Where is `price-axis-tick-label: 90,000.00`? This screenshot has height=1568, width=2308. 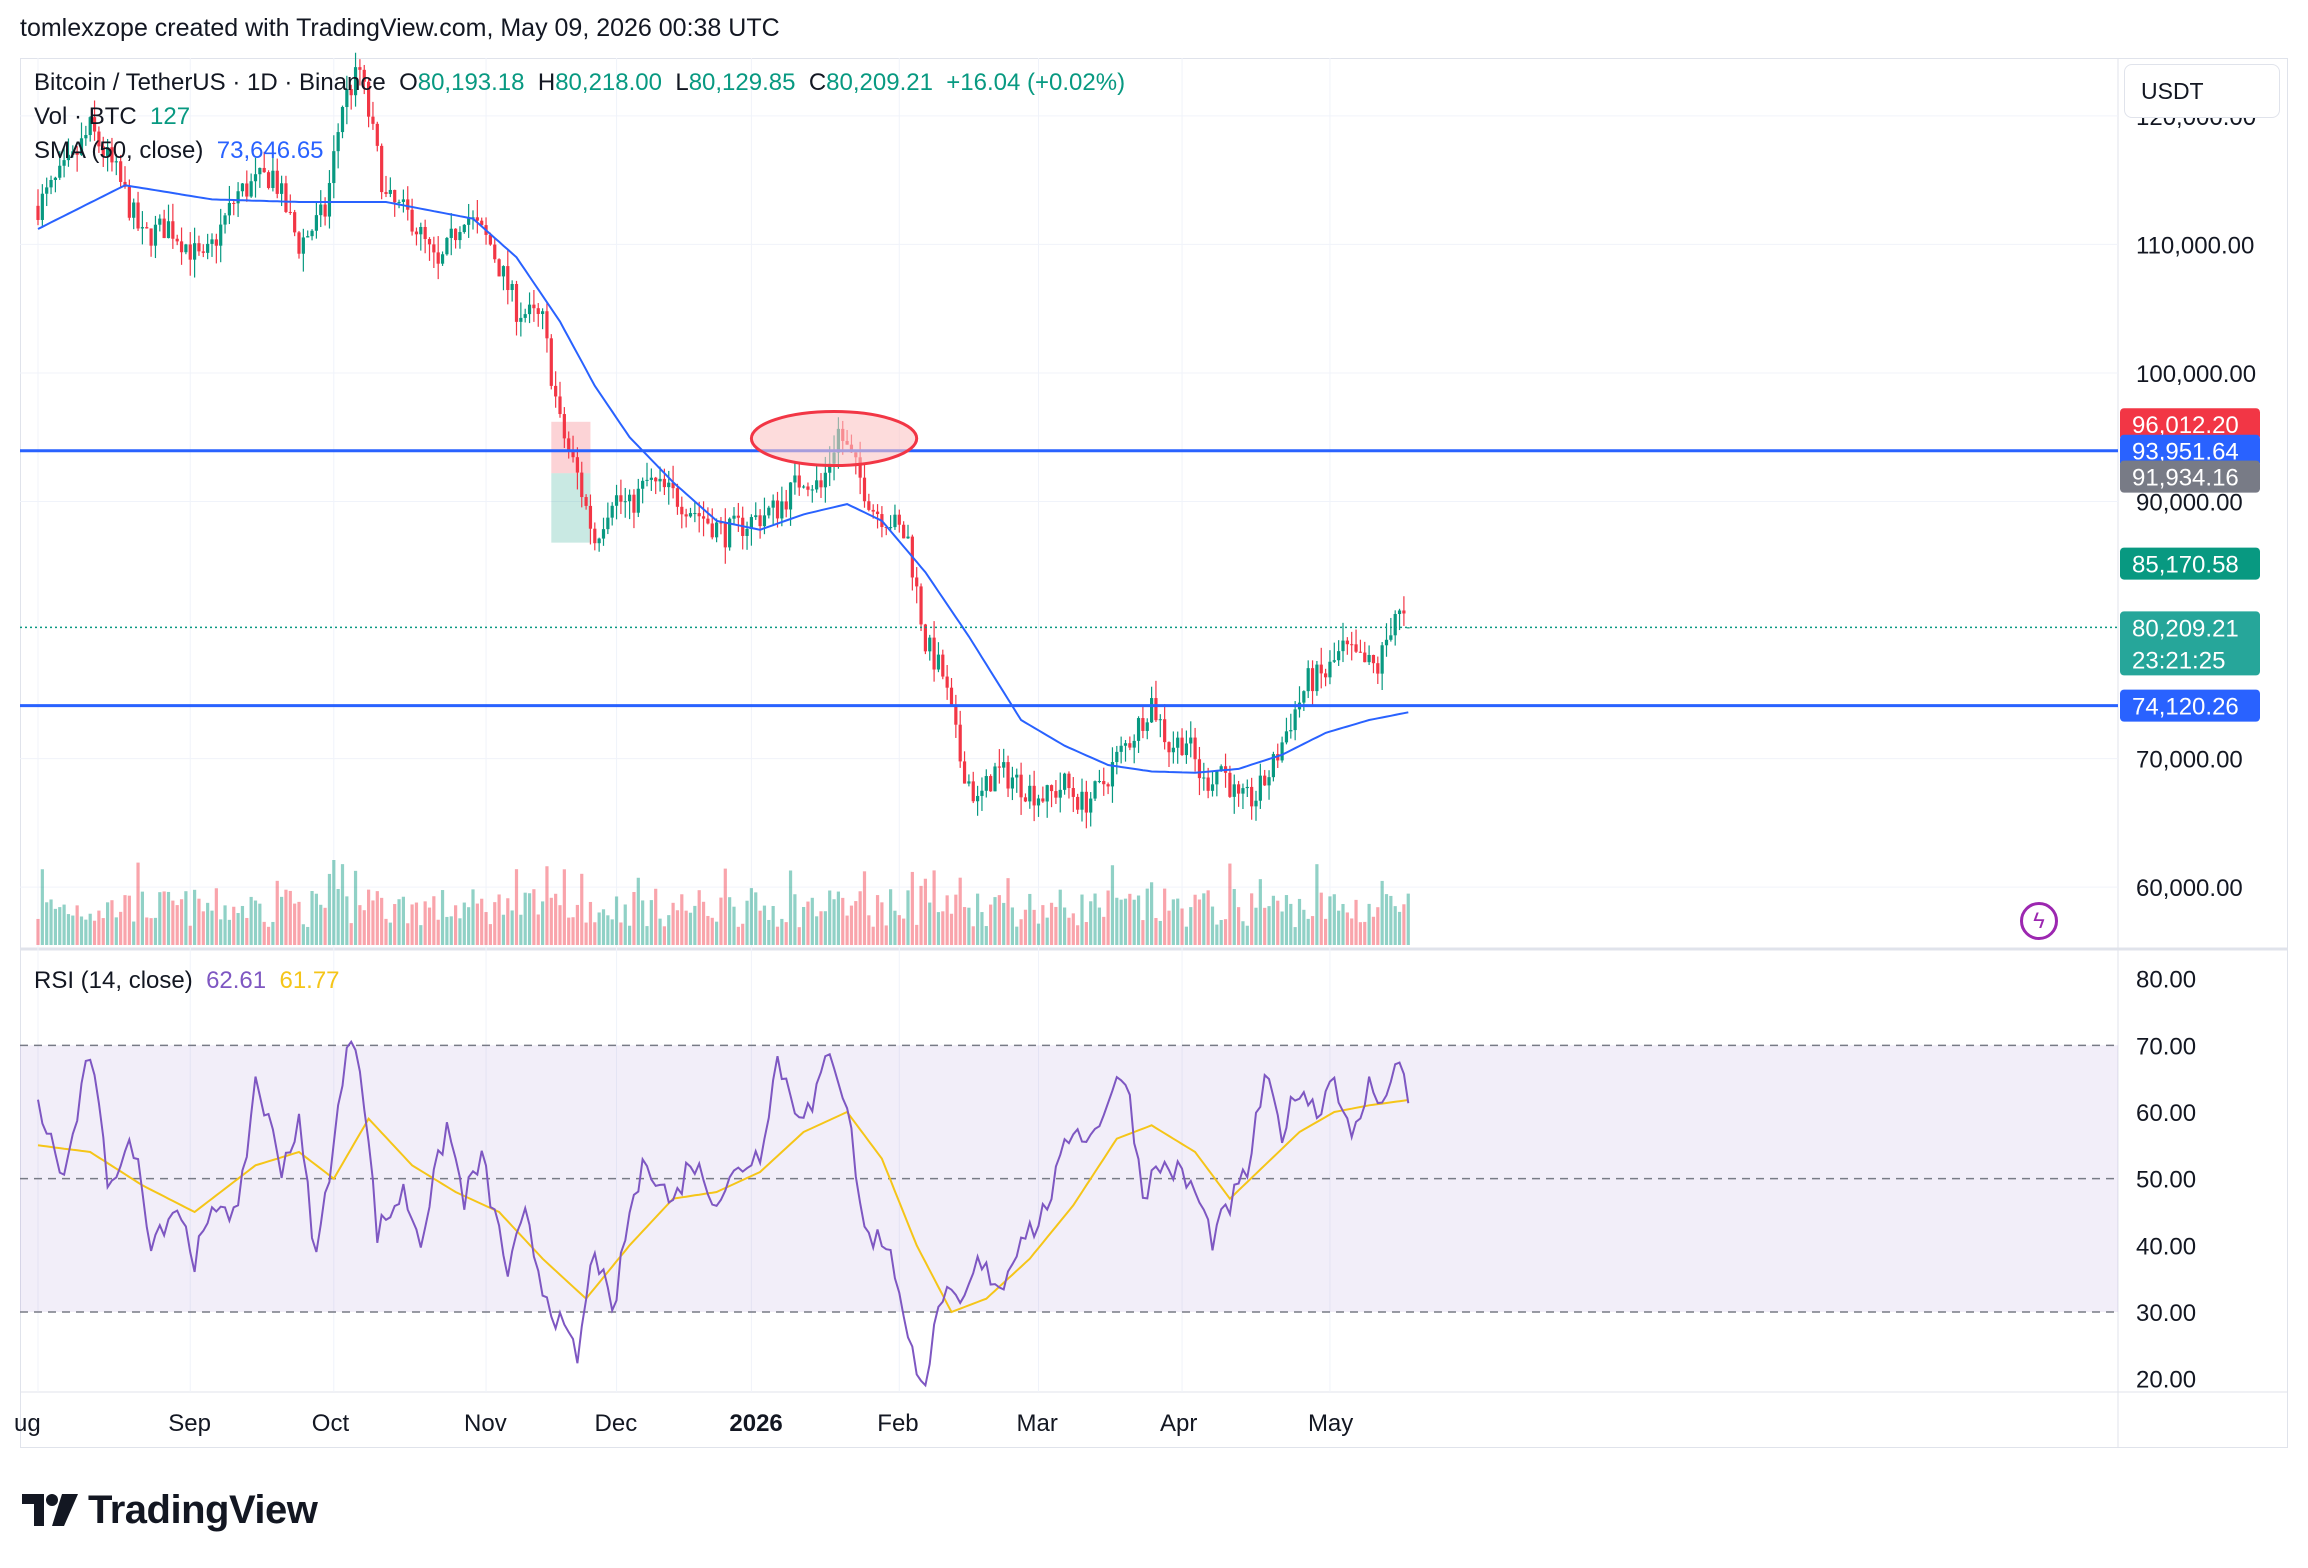 price-axis-tick-label: 90,000.00 is located at coordinates (2189, 503).